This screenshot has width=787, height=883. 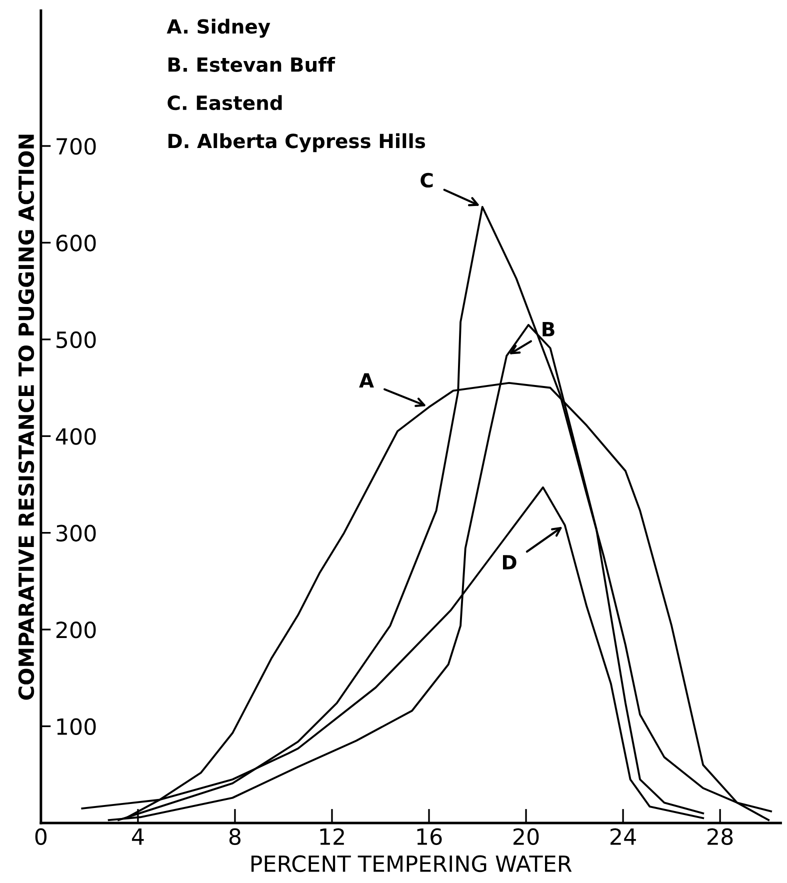 What do you see at coordinates (41, 837) in the screenshot?
I see `x-tick-label: 0` at bounding box center [41, 837].